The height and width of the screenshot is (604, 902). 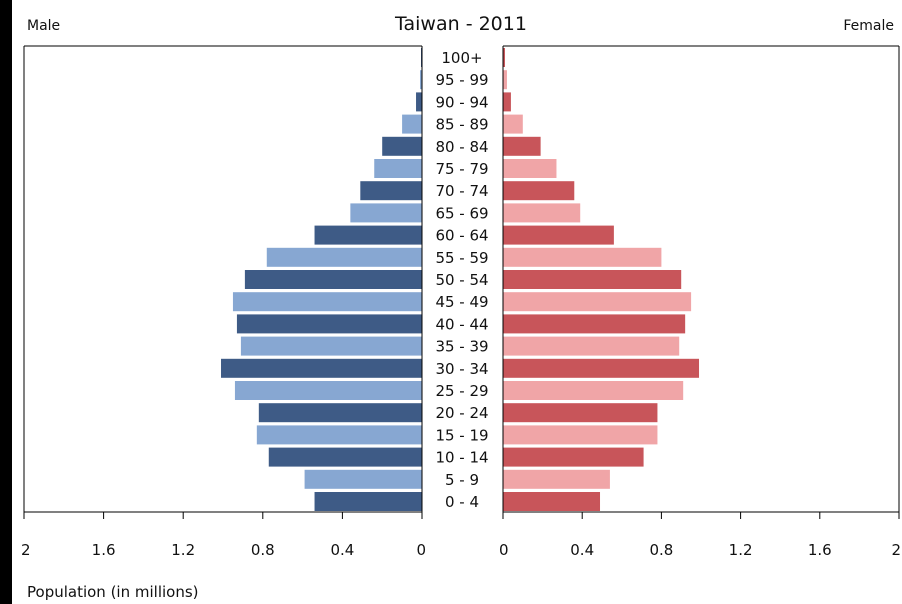 What do you see at coordinates (461, 258) in the screenshot?
I see `age-group-label: 55 - 59` at bounding box center [461, 258].